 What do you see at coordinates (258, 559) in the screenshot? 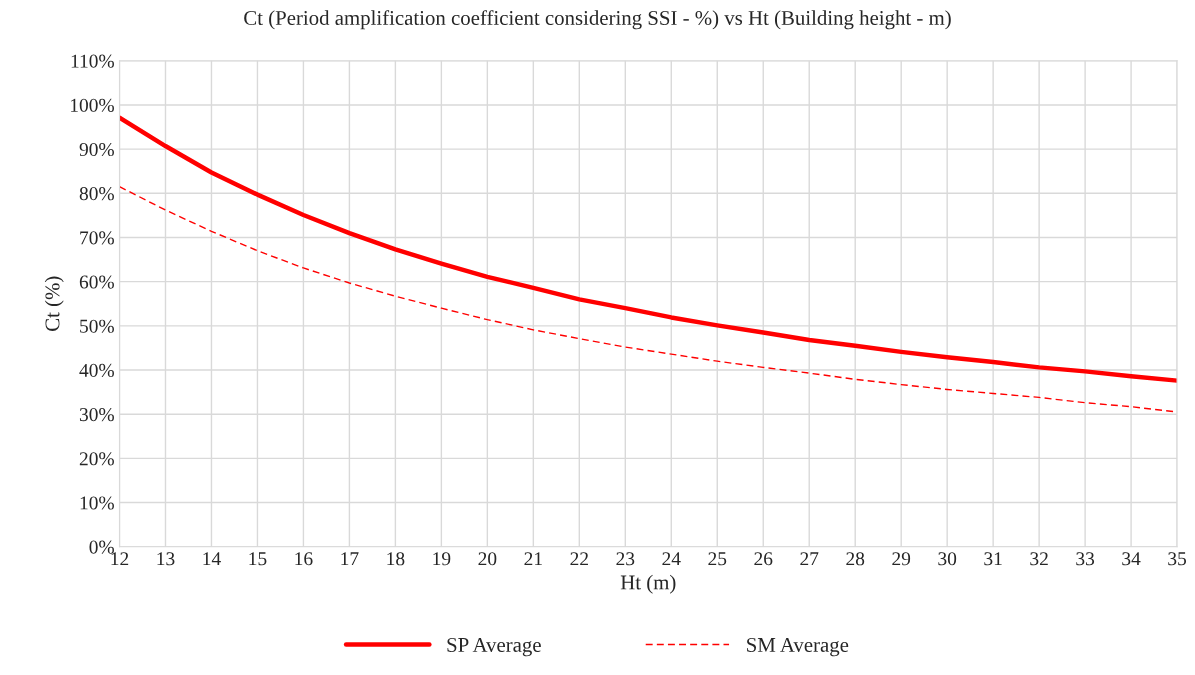
I see `x-tick-label: 15` at bounding box center [258, 559].